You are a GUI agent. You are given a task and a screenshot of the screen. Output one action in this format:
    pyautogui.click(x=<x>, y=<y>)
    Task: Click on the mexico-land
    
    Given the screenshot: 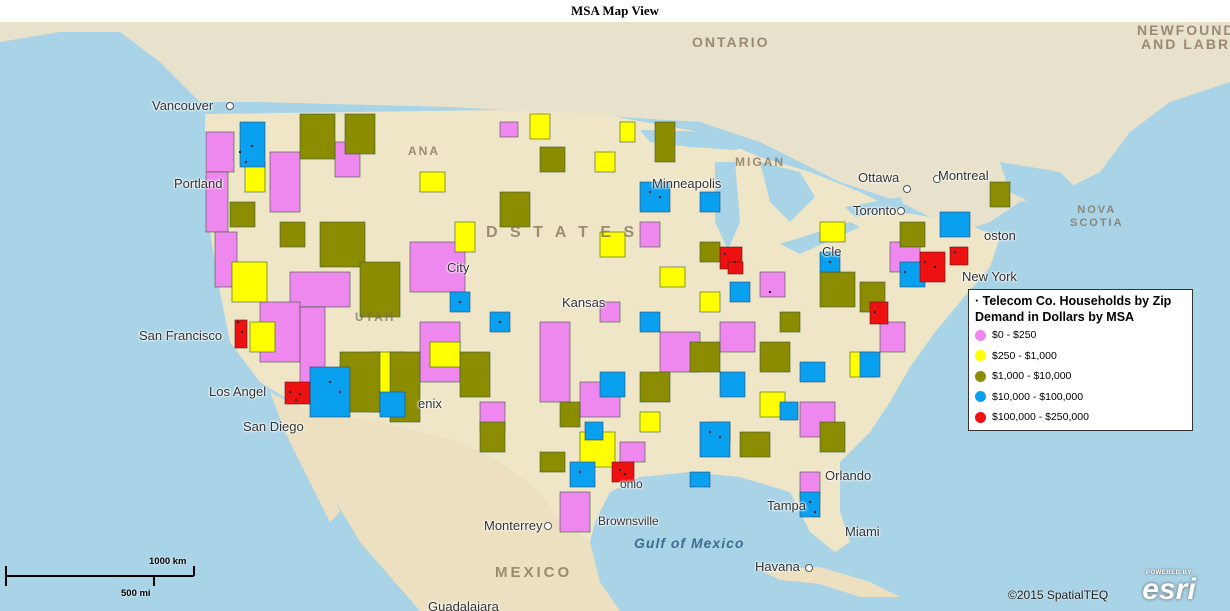 What is the action you would take?
    pyautogui.click(x=460, y=509)
    